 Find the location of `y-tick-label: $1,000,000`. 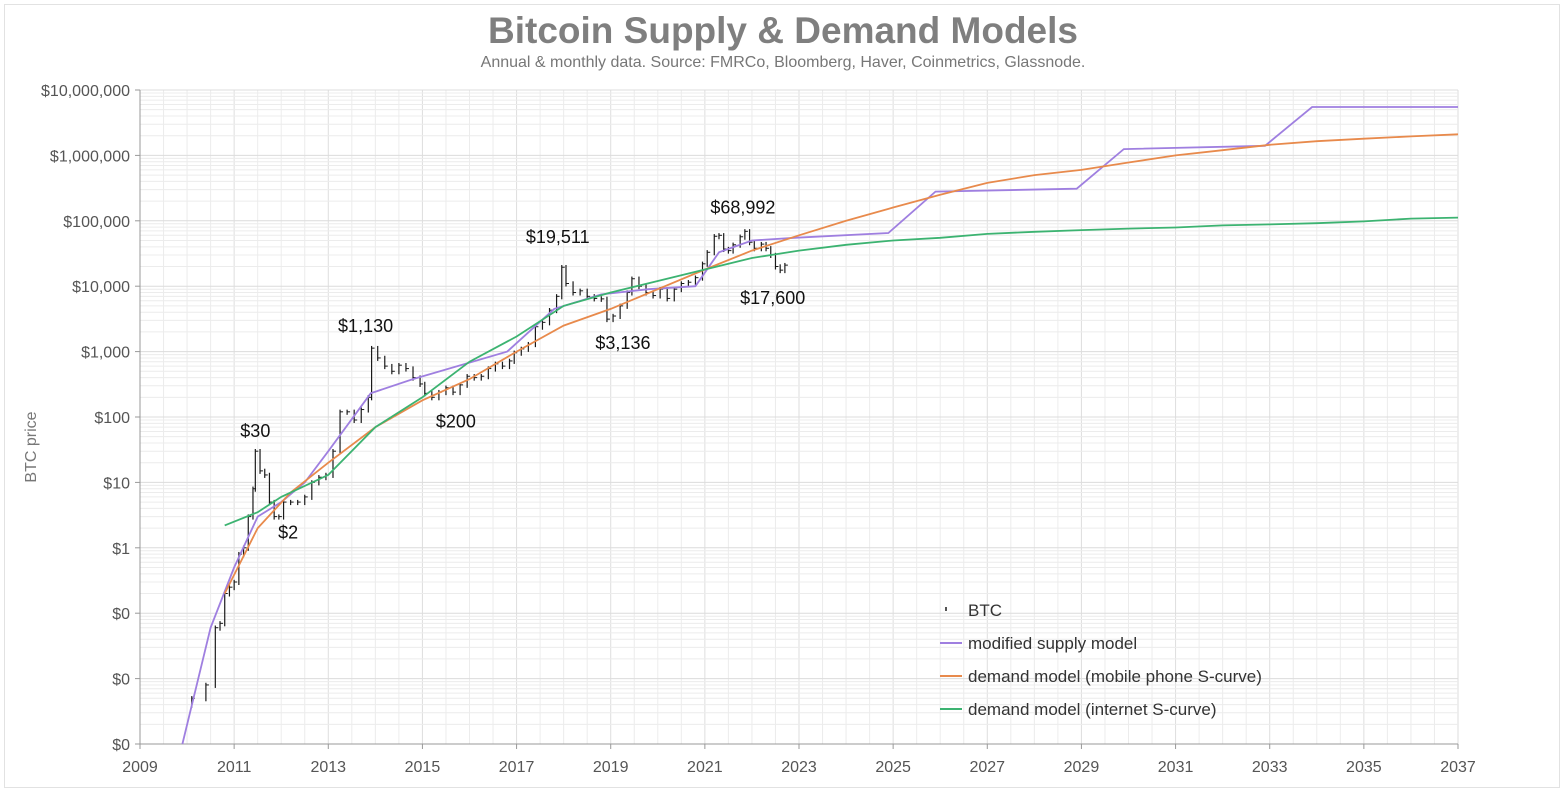

y-tick-label: $1,000,000 is located at coordinates (90, 156).